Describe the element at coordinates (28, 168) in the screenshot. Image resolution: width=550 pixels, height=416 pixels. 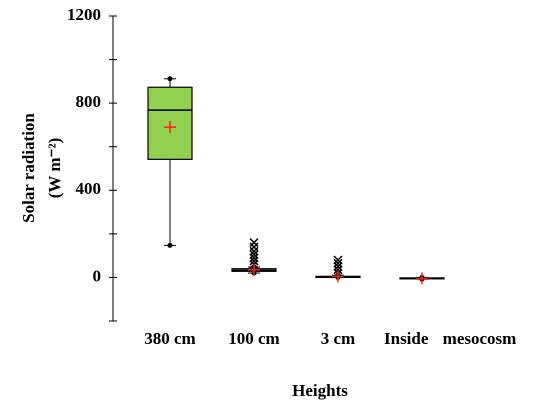
I see `y-axis-title: Solar radiation` at that location.